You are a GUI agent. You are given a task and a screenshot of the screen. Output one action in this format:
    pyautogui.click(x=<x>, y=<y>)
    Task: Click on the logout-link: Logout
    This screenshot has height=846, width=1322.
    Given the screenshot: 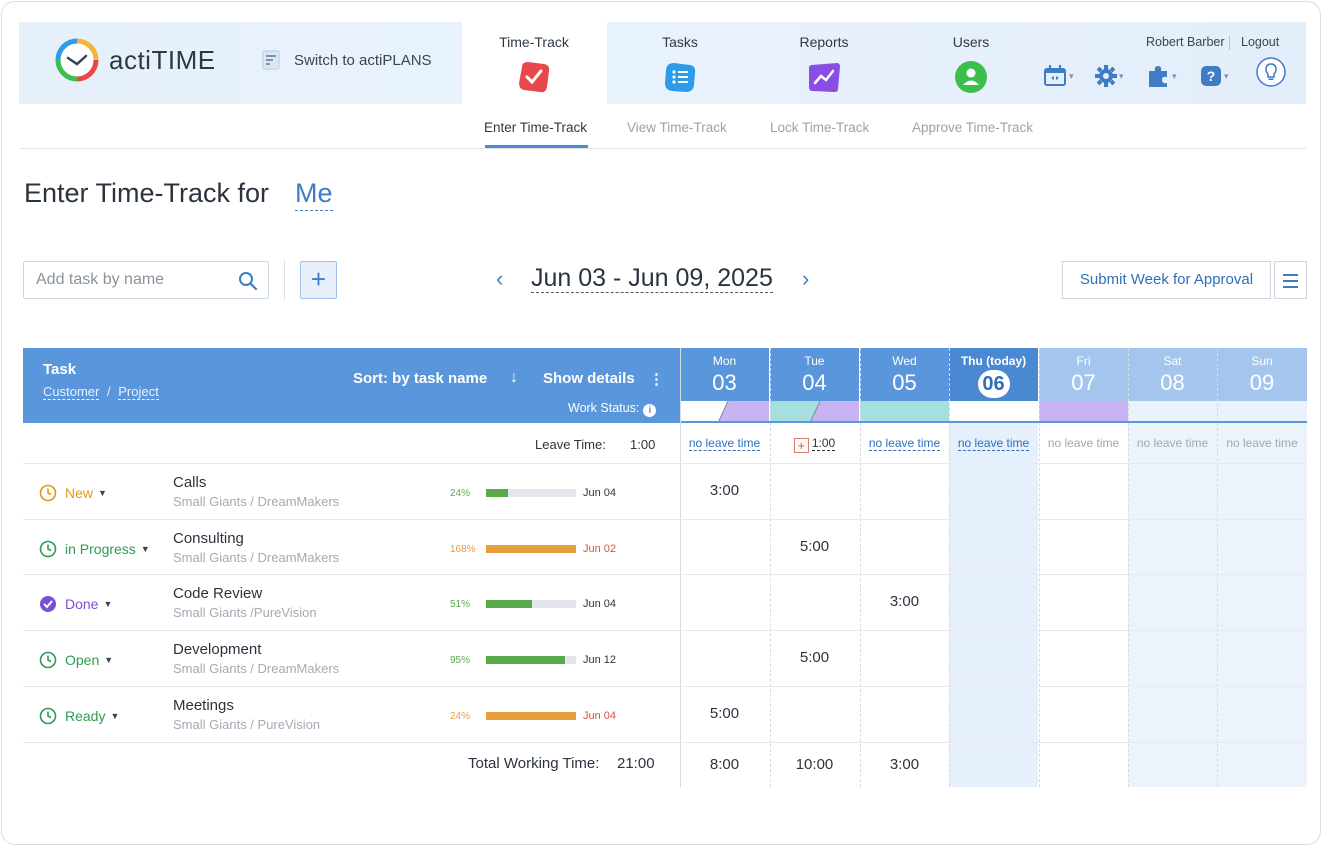 What is the action you would take?
    pyautogui.click(x=1260, y=42)
    